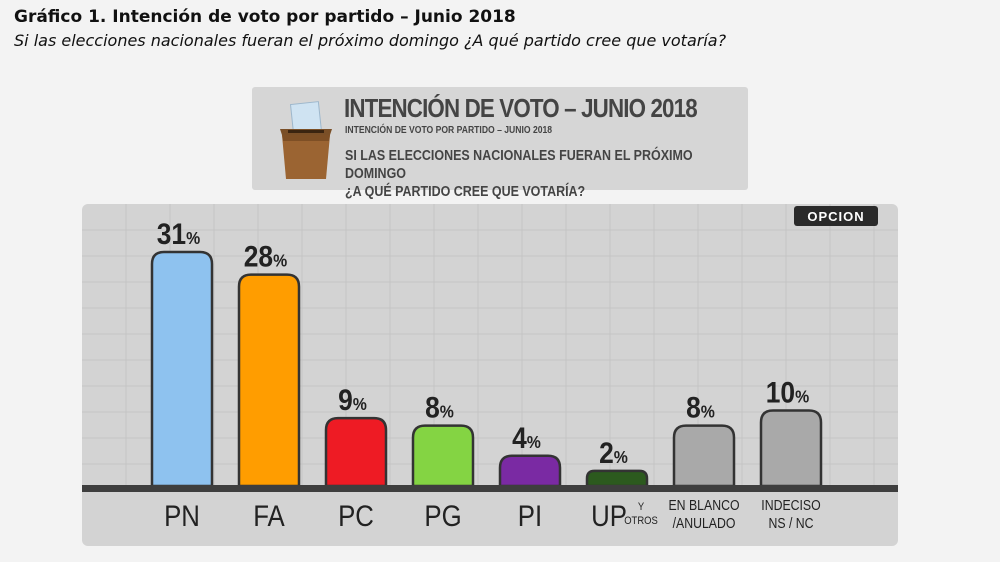 This screenshot has width=1000, height=562. I want to click on value-label-pg: 8%, so click(439, 407).